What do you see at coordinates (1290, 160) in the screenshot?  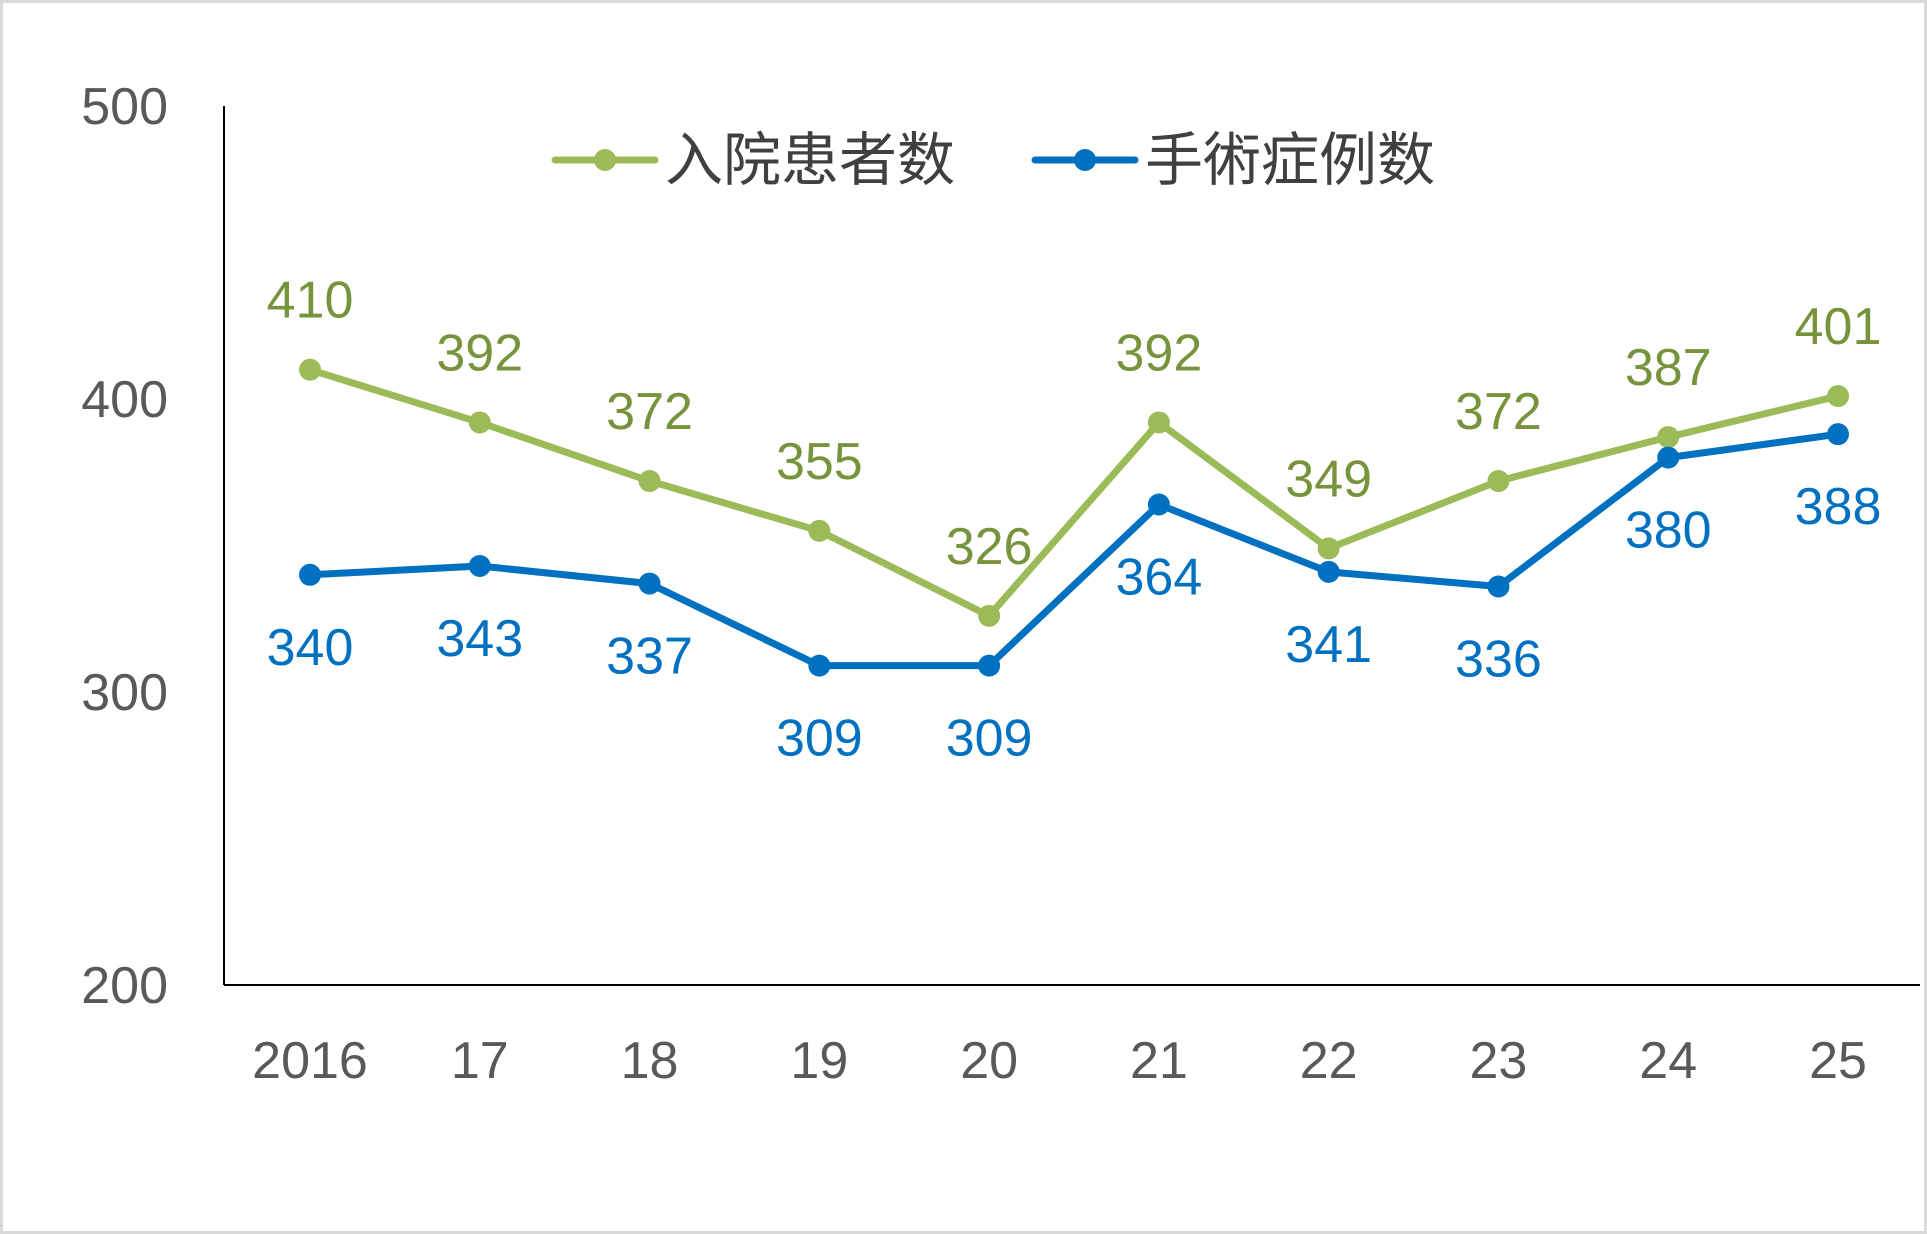 I see `legend-label: 手術症例数` at bounding box center [1290, 160].